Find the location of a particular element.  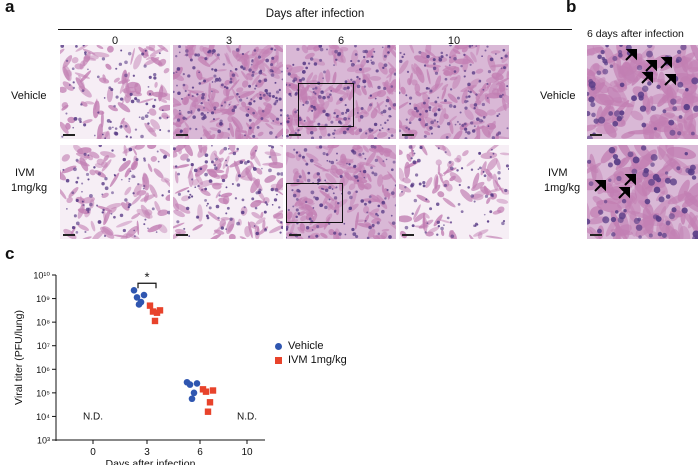

panel-a-letter: a is located at coordinates (10, 8).